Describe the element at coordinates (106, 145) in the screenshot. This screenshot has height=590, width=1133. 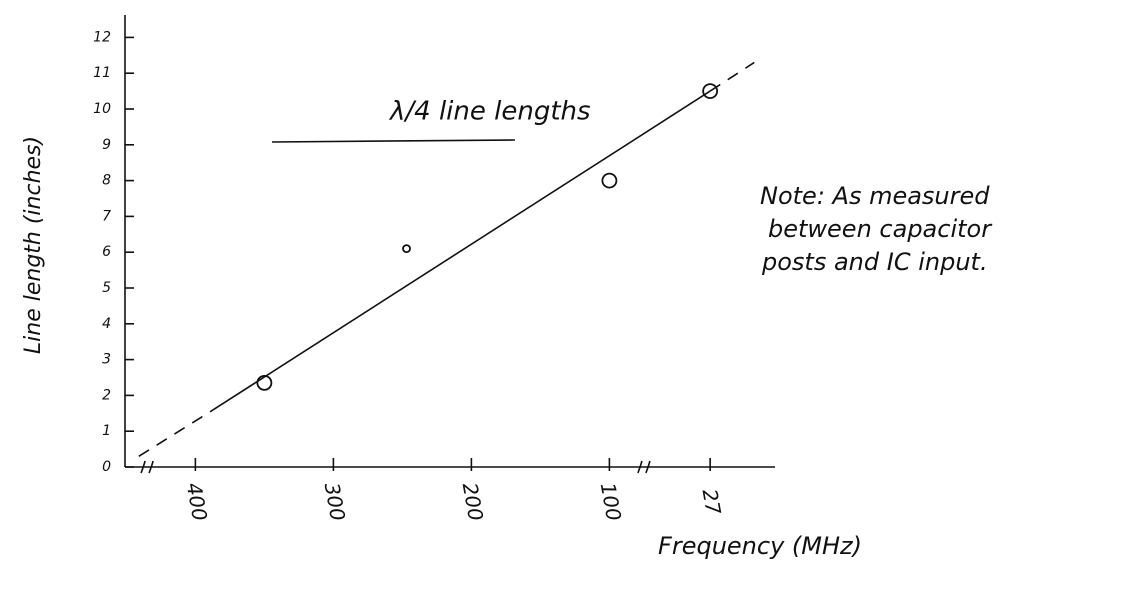
I see `y-tick-label: 9` at that location.